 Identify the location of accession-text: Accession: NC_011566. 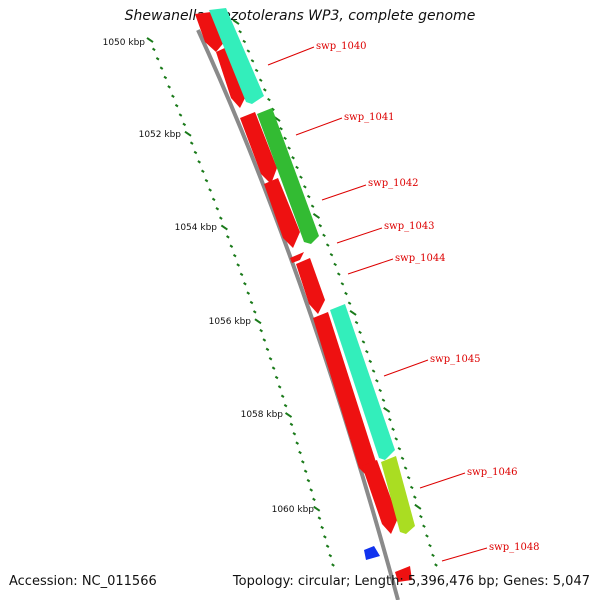
(83, 581).